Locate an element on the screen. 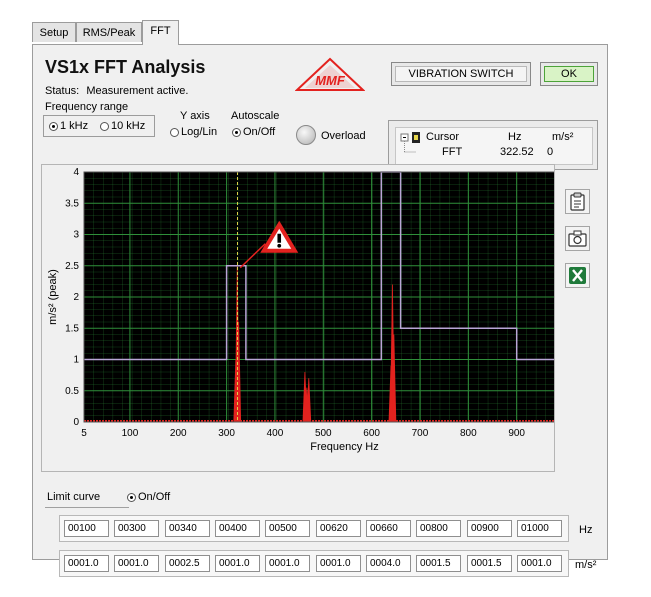 This screenshot has height=597, width=651. limit-curve-option: On/Off is located at coordinates (148, 497).